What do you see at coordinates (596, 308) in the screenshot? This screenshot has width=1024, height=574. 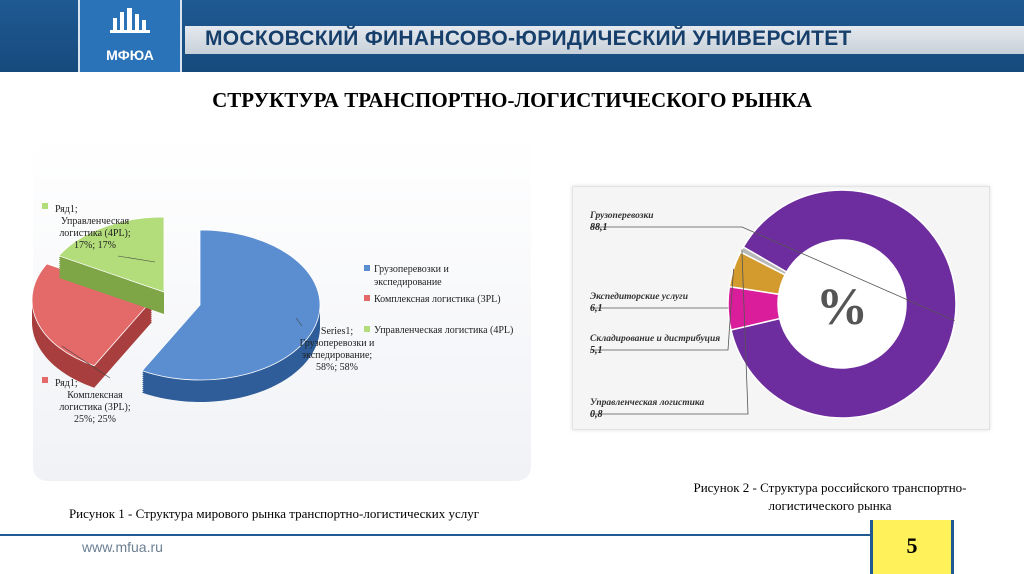 I see `chart2-value-1: 6,1` at bounding box center [596, 308].